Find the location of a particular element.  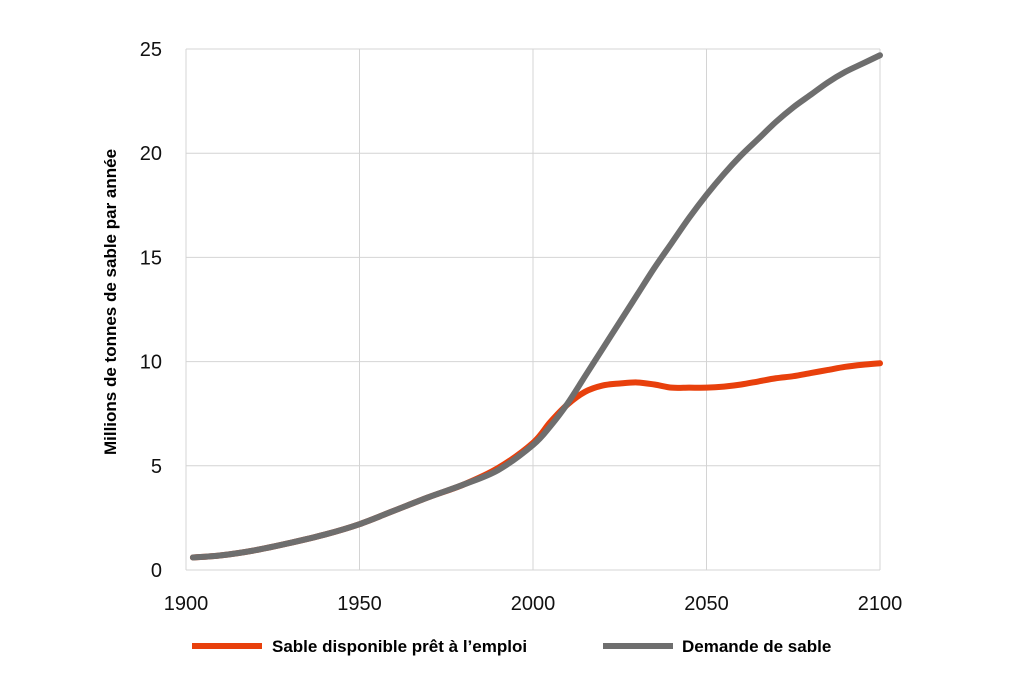

x-tick-label: 1900 is located at coordinates (186, 604).